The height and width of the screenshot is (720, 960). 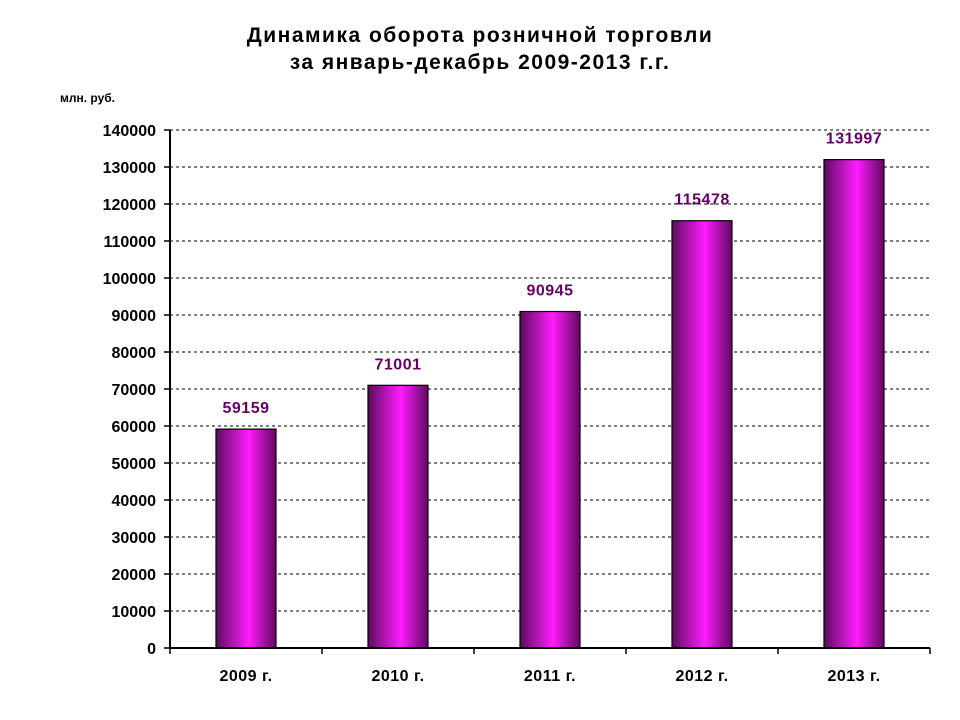 What do you see at coordinates (854, 139) in the screenshot?
I see `data-label: 131997` at bounding box center [854, 139].